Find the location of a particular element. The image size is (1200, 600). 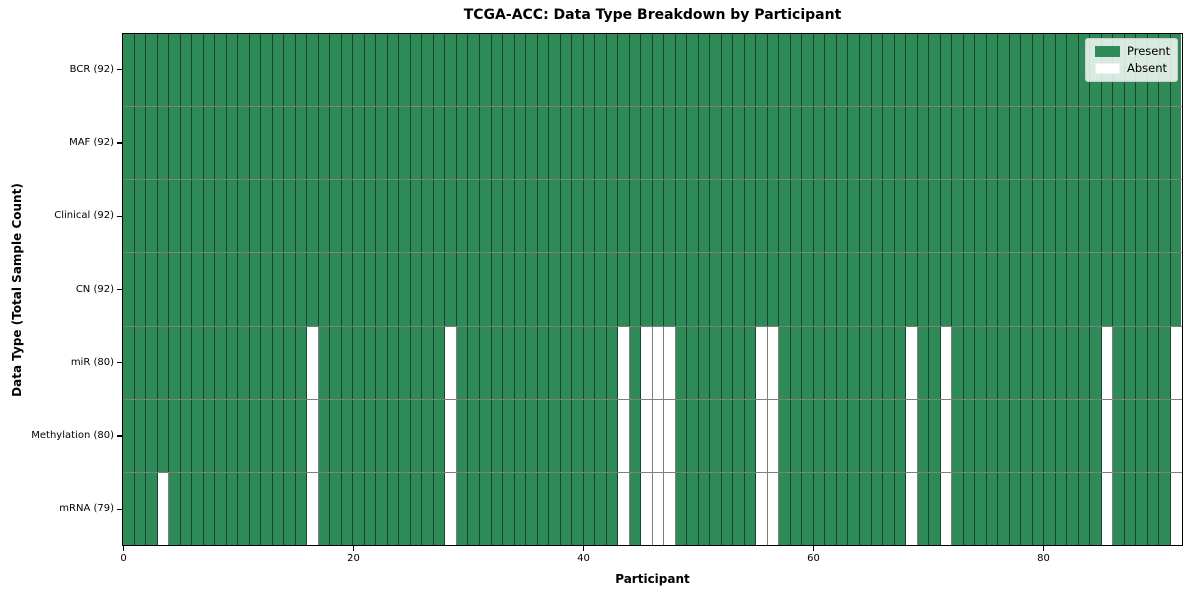

heatmap-cell-mir-p41 is located at coordinates (601, 362).